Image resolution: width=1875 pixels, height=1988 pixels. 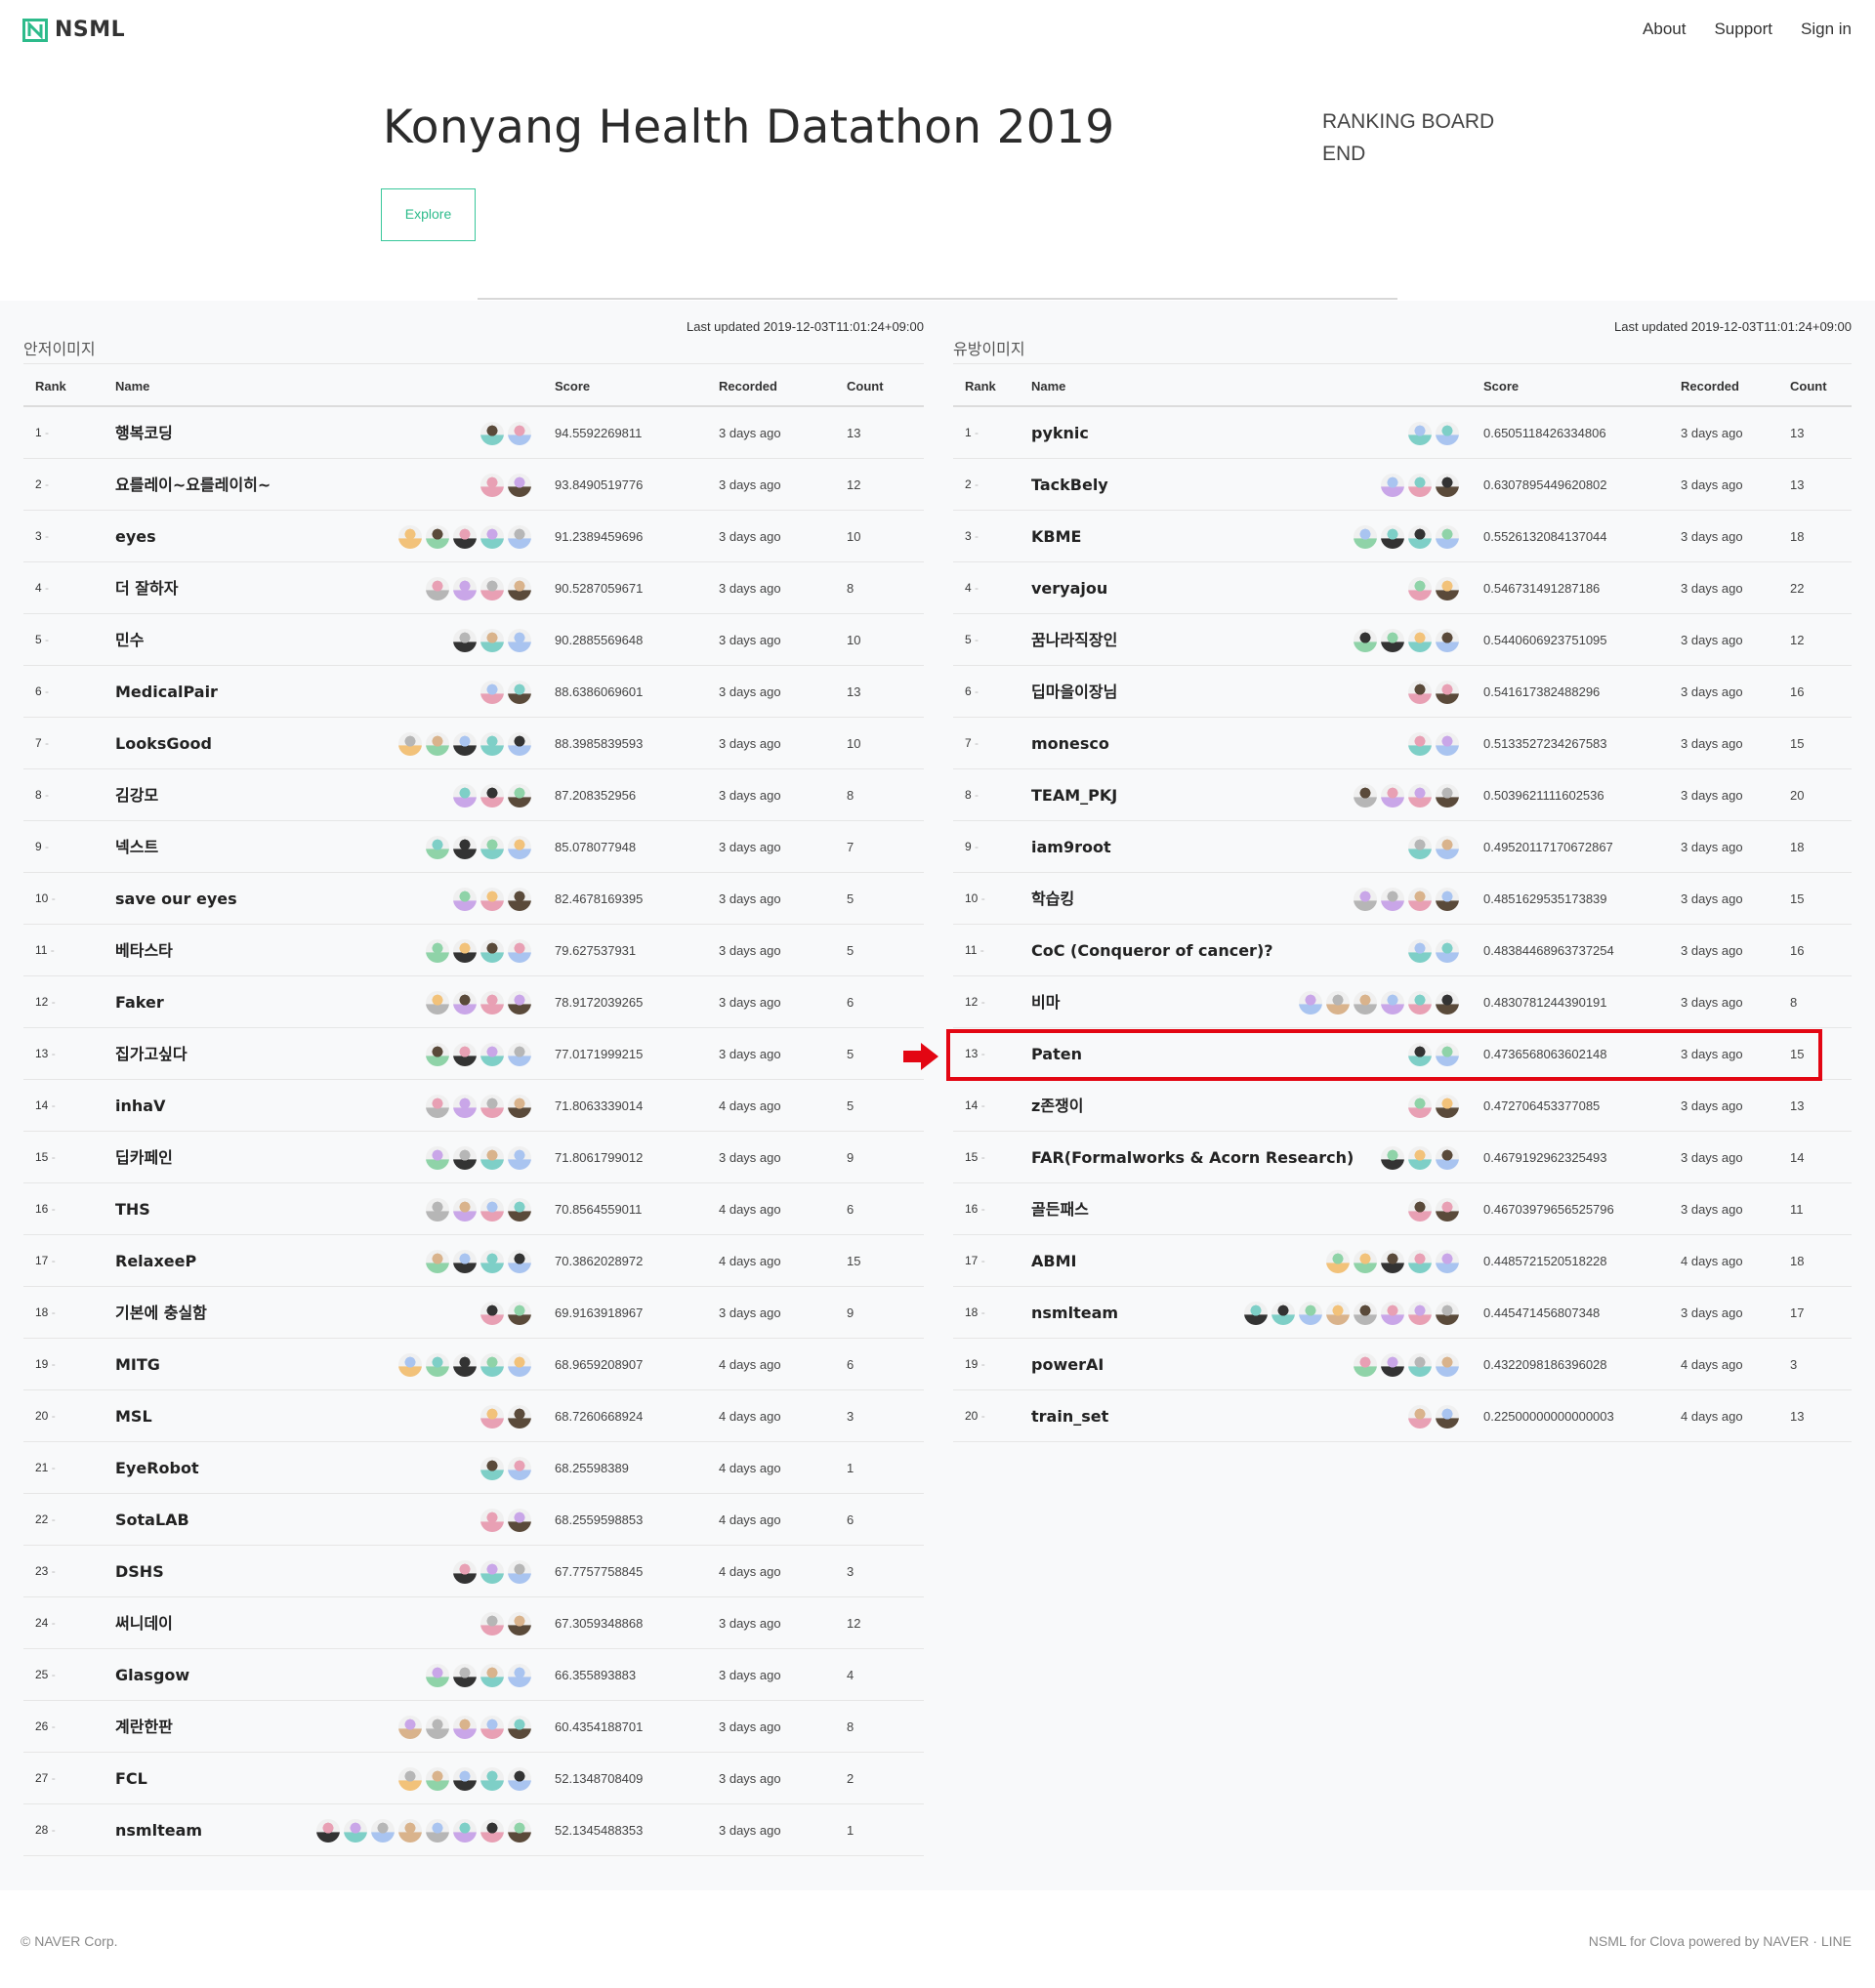 What do you see at coordinates (1070, 743) in the screenshot?
I see `team-name: monesco` at bounding box center [1070, 743].